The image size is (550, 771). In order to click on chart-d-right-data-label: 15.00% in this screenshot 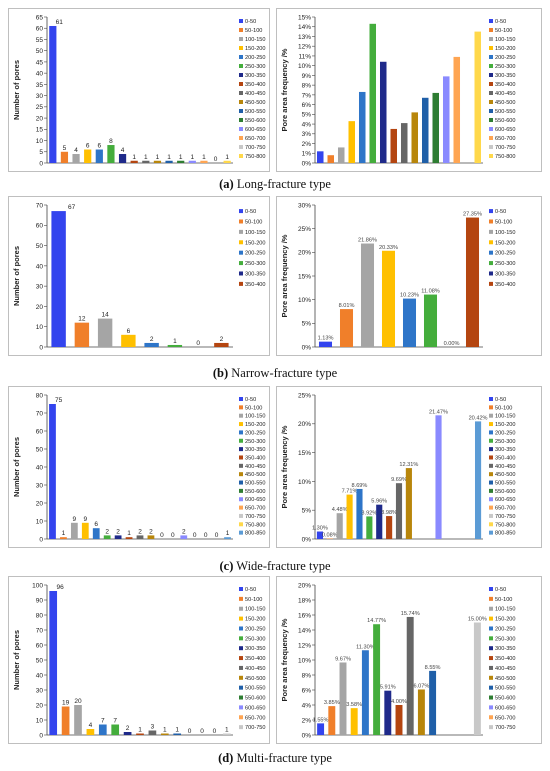, I will do `click(477, 620)`.